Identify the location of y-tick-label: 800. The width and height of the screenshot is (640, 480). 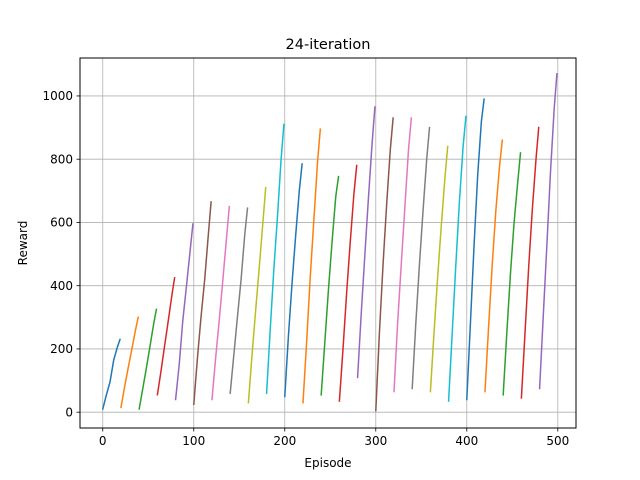
(61, 159).